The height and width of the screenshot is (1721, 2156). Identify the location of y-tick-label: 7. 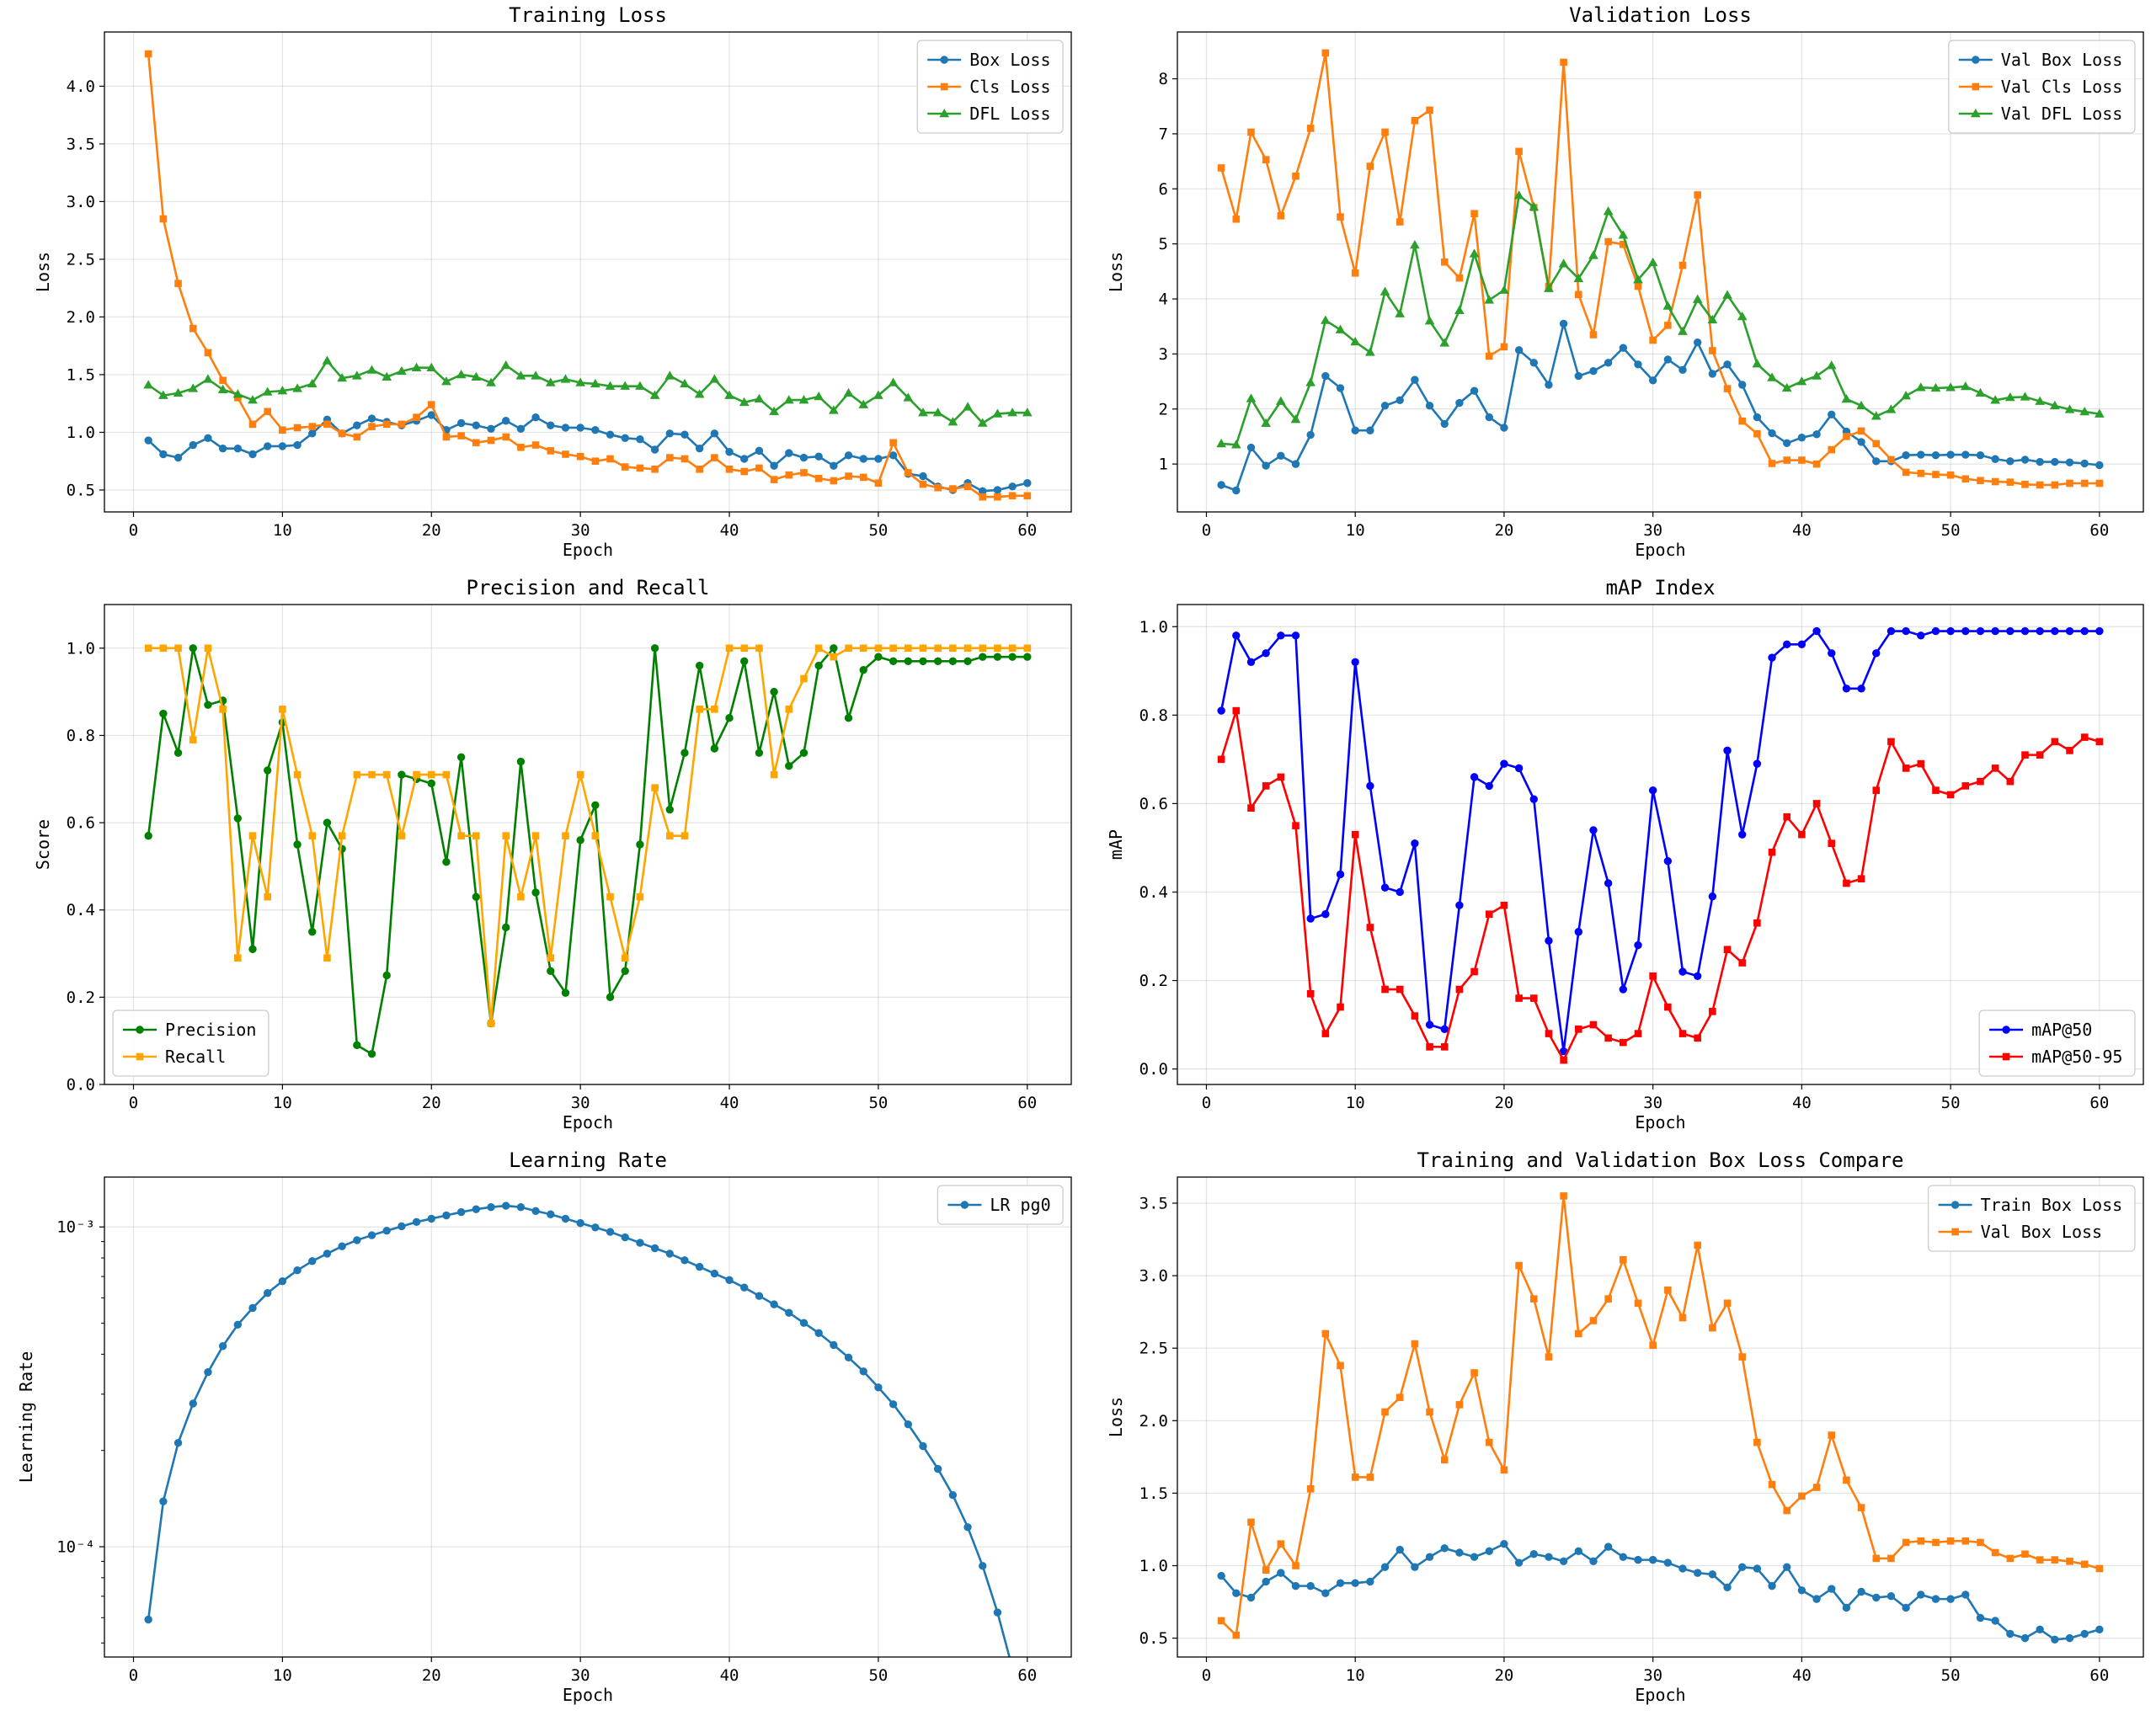
(1163, 134).